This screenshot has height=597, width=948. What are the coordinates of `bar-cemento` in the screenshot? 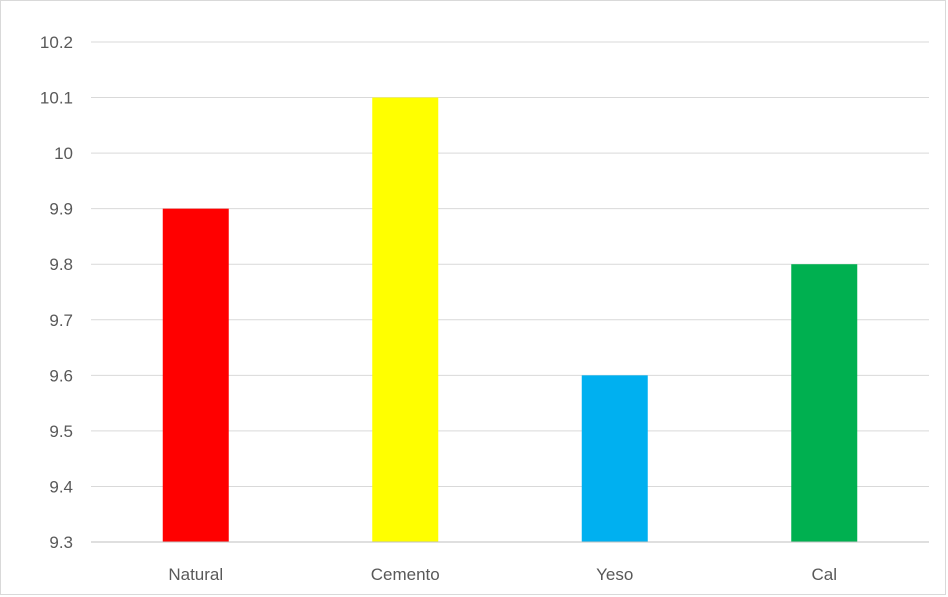 It's located at (405, 320).